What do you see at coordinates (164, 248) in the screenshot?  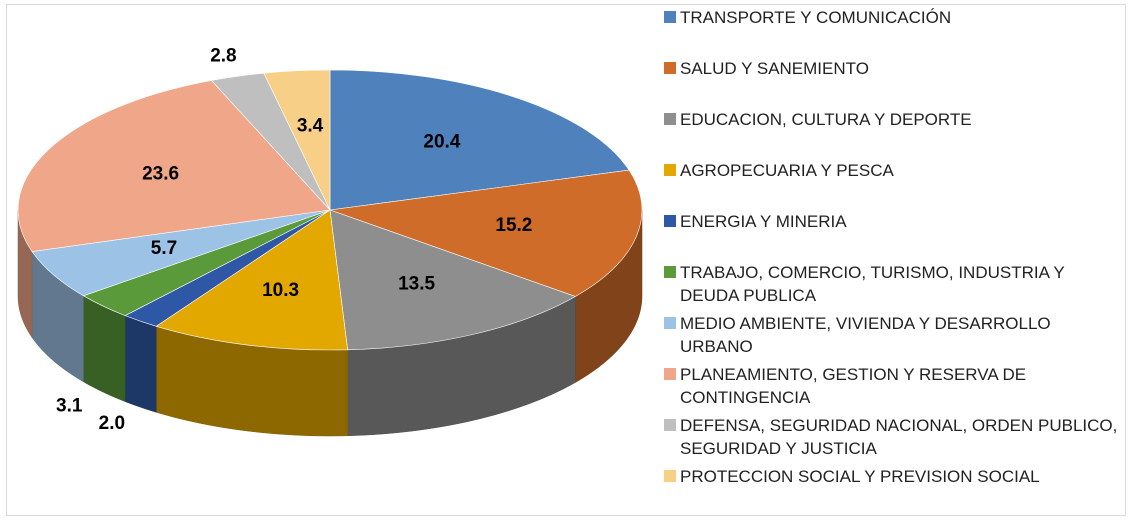 I see `data-label: 5.7` at bounding box center [164, 248].